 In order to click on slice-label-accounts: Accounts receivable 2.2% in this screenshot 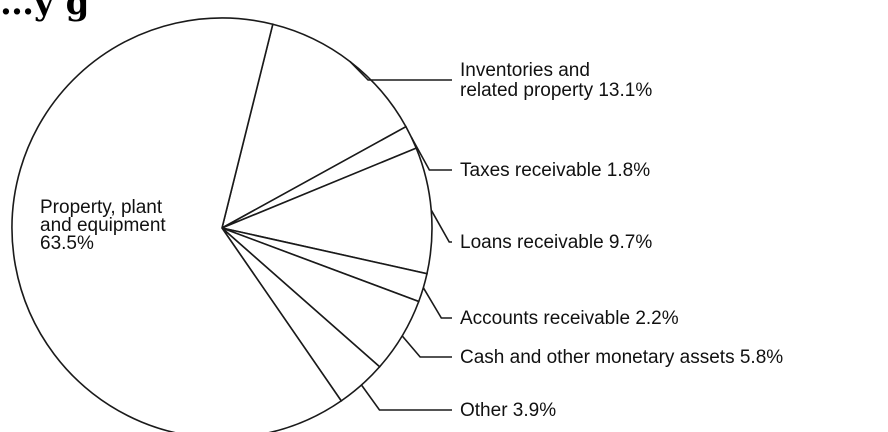, I will do `click(569, 318)`.